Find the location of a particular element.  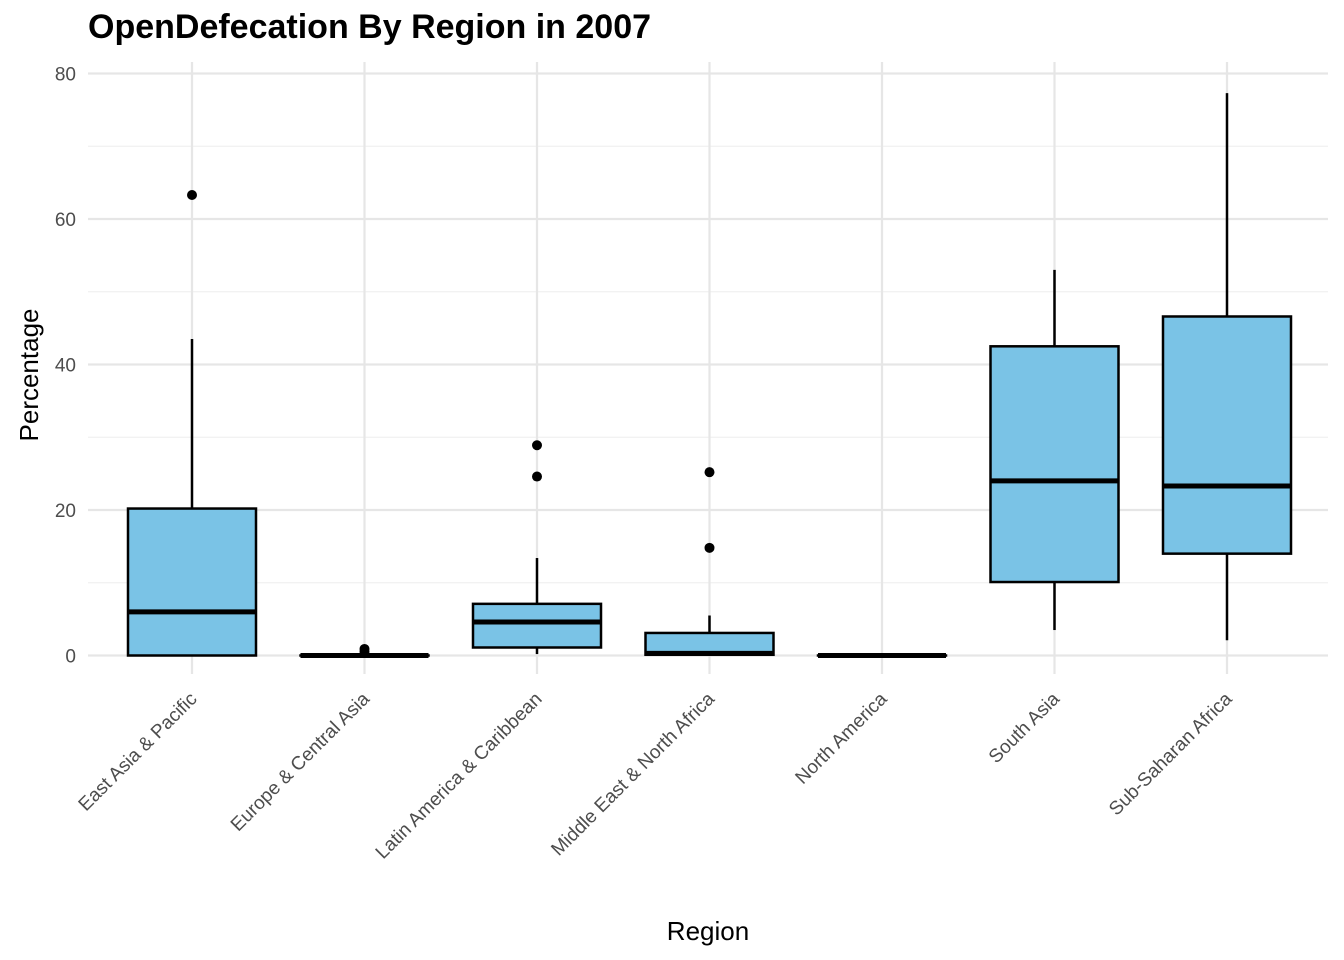

chart-title: OpenDefecation By Region in 2007 is located at coordinates (370, 27).